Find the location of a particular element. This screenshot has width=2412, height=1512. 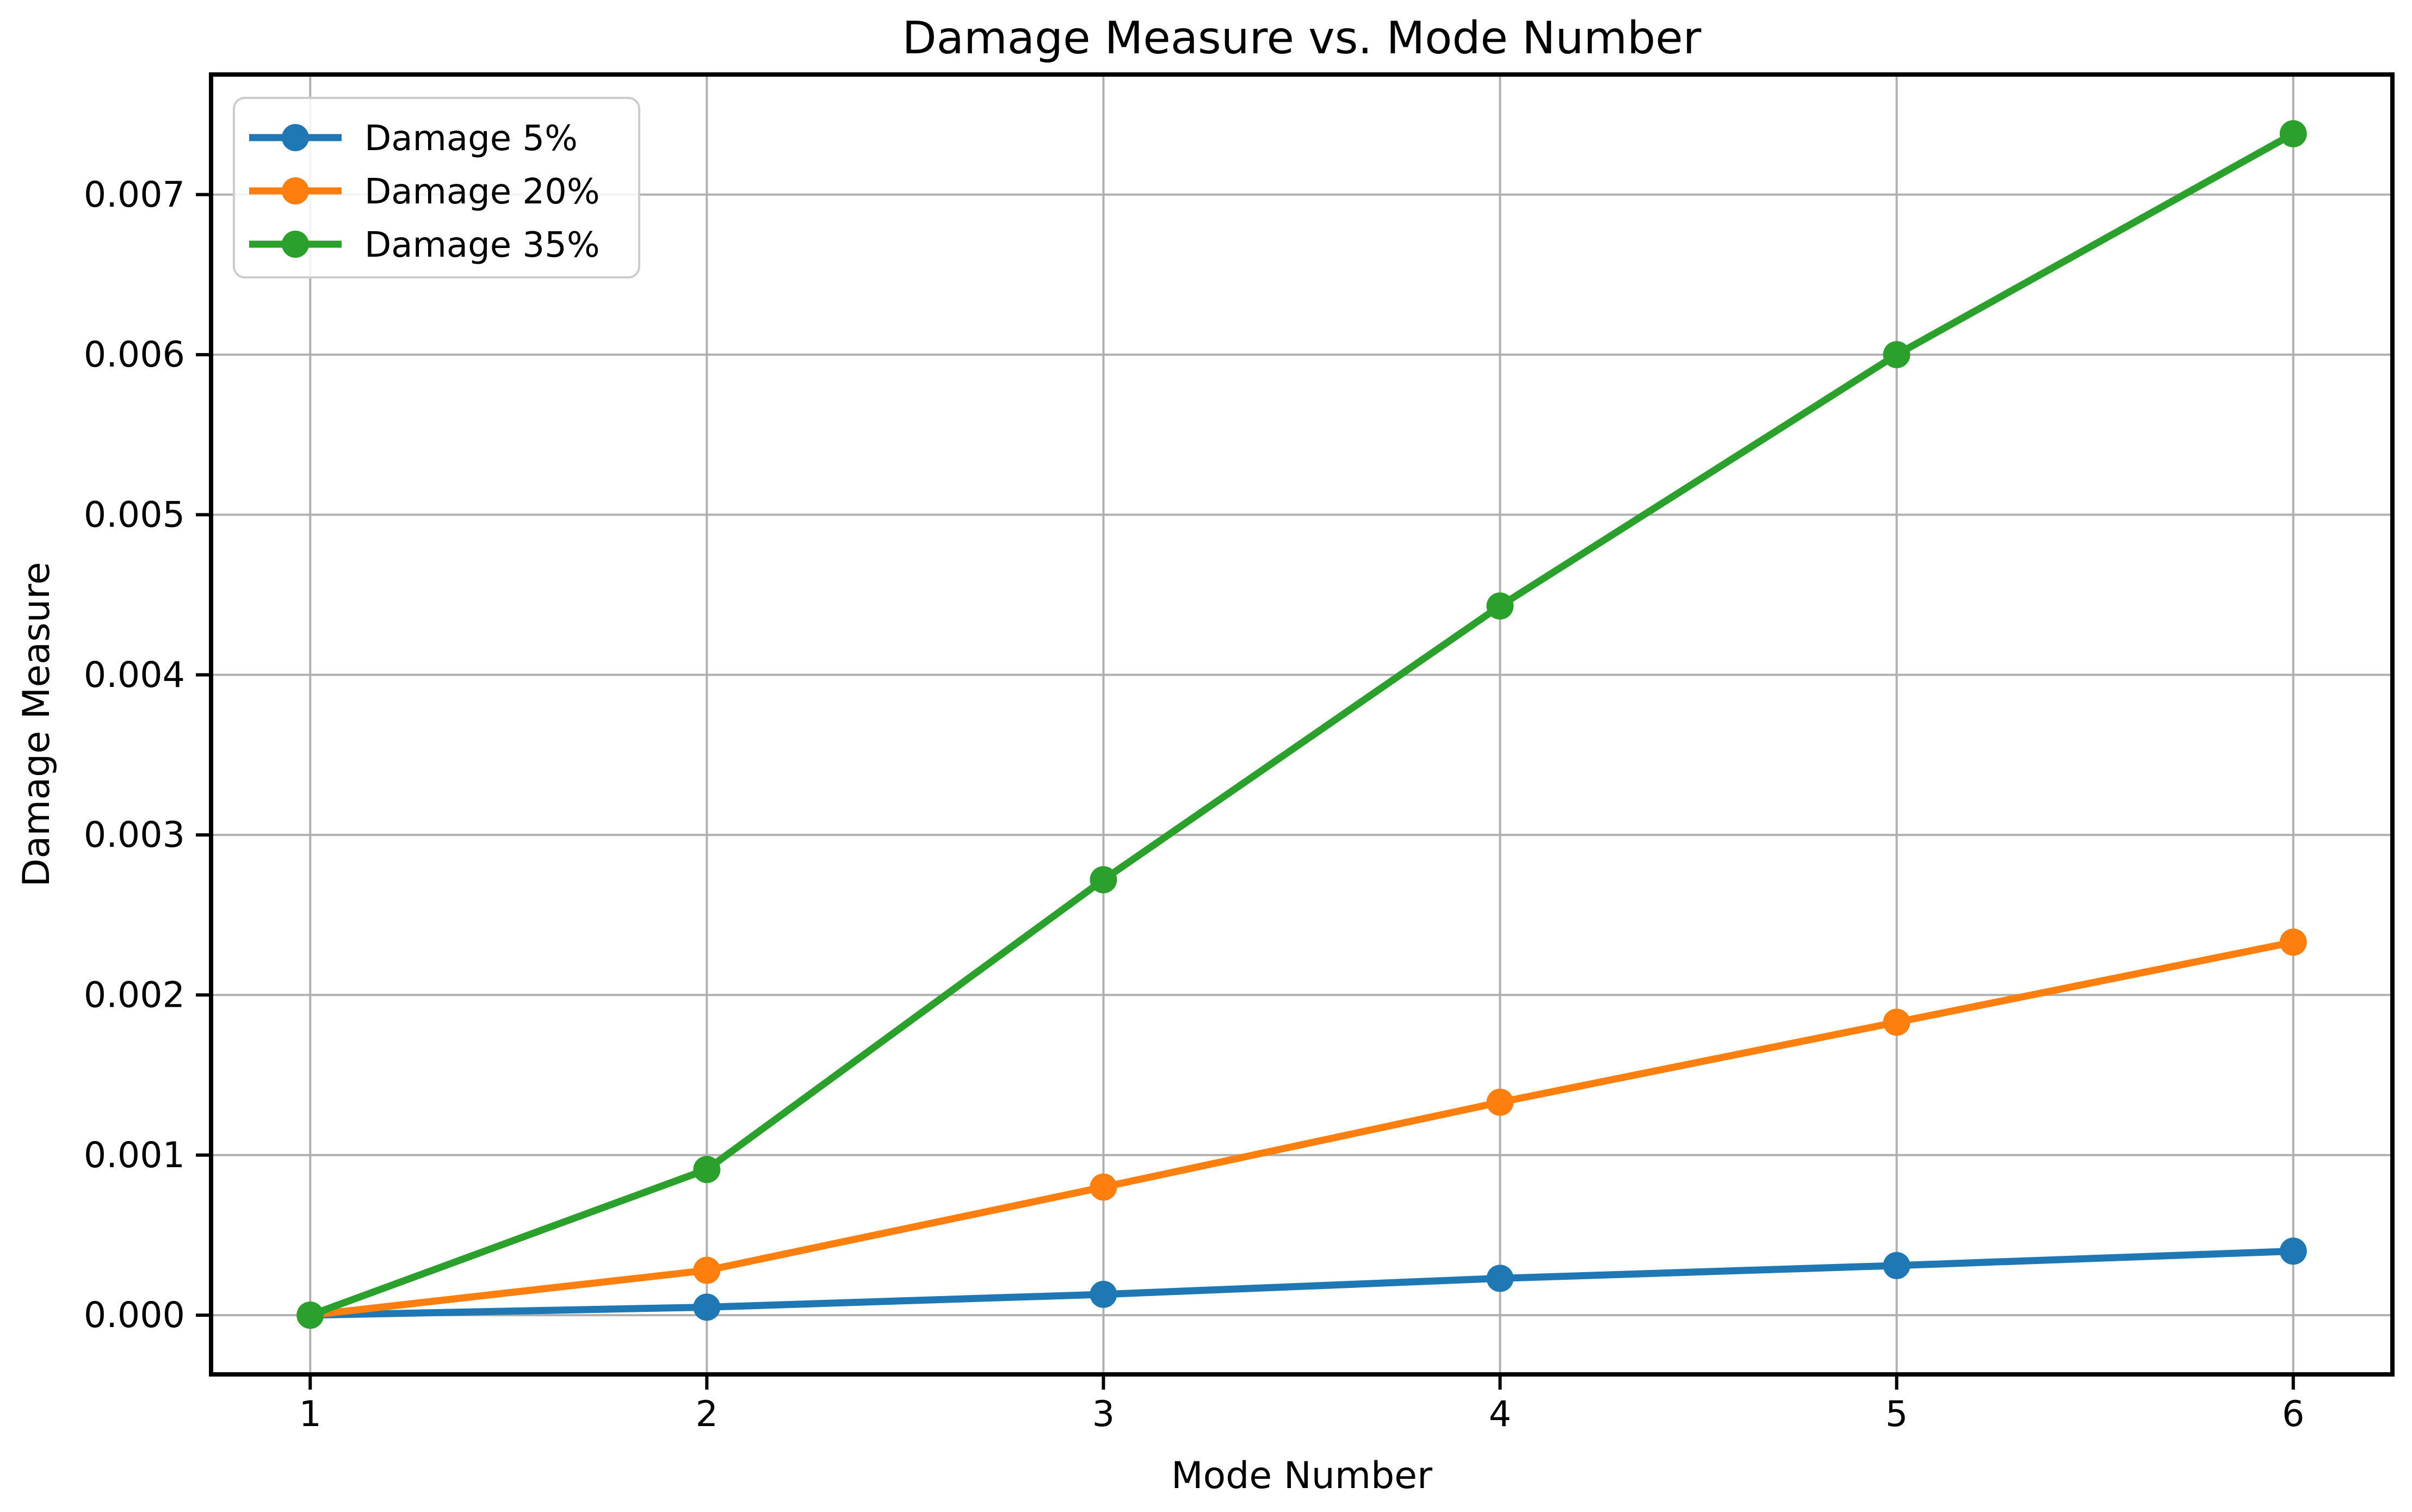

x-axis-label: Mode Number is located at coordinates (1301, 1475).